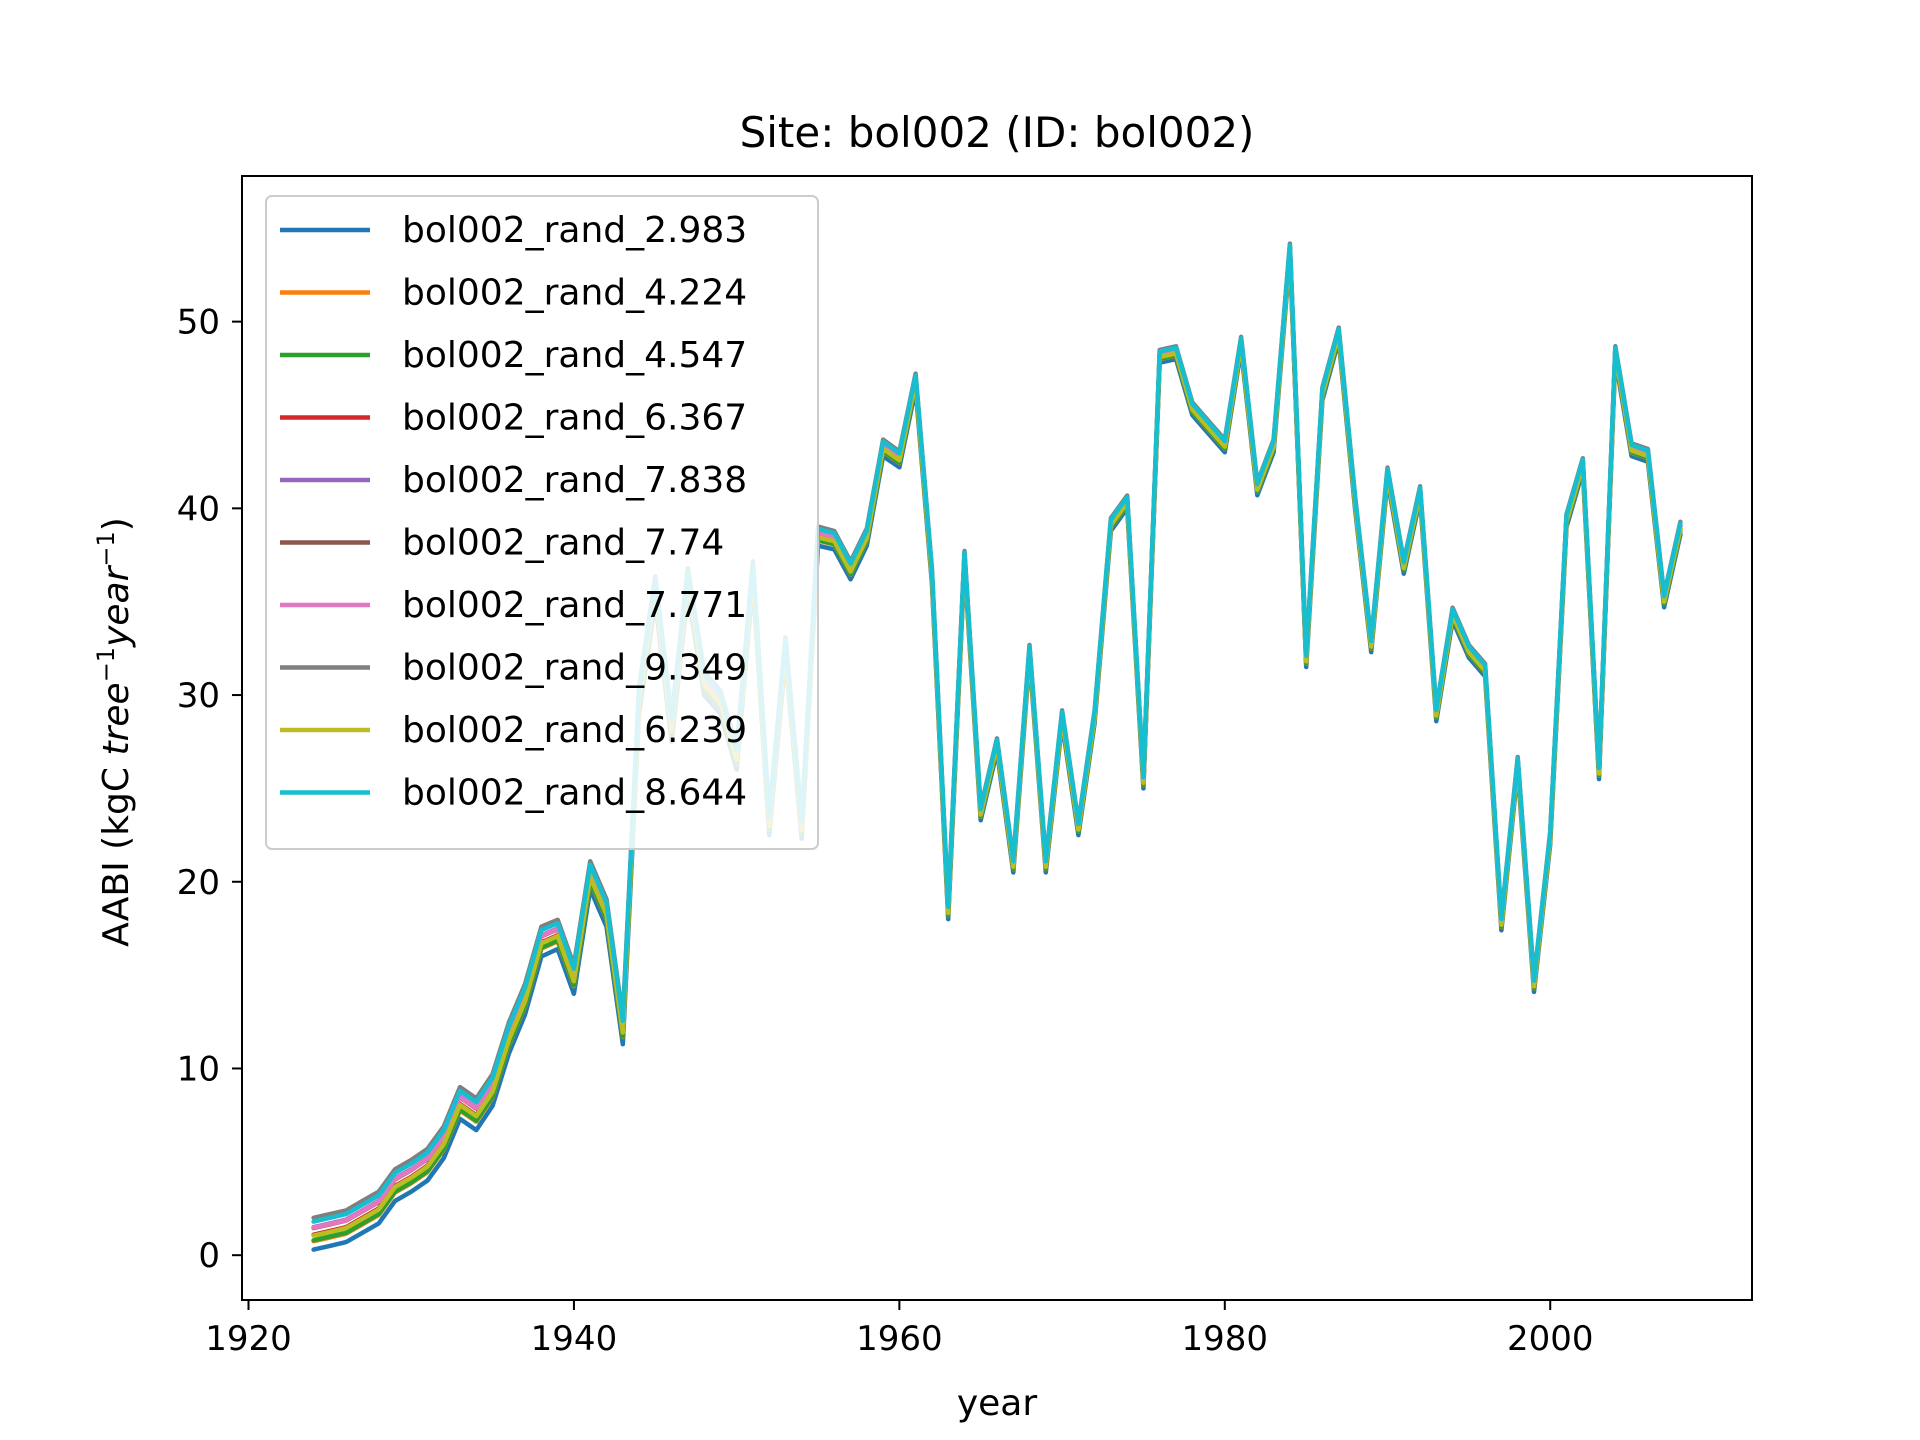  What do you see at coordinates (574, 418) in the screenshot?
I see `legend-label: bol002_rand_6.367` at bounding box center [574, 418].